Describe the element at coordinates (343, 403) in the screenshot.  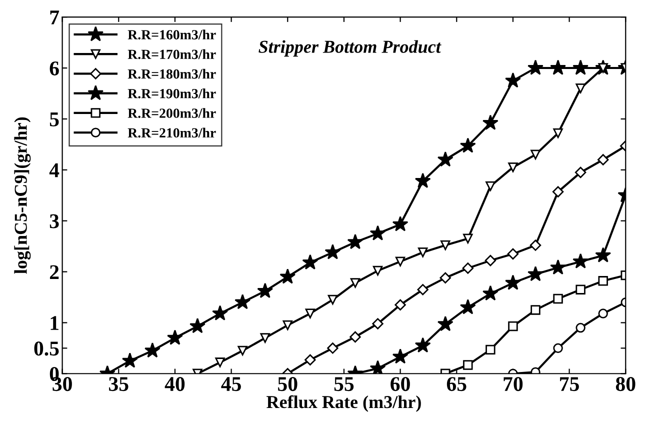
I see `x-axis-title: Reflux Rate (m3/hr)` at that location.